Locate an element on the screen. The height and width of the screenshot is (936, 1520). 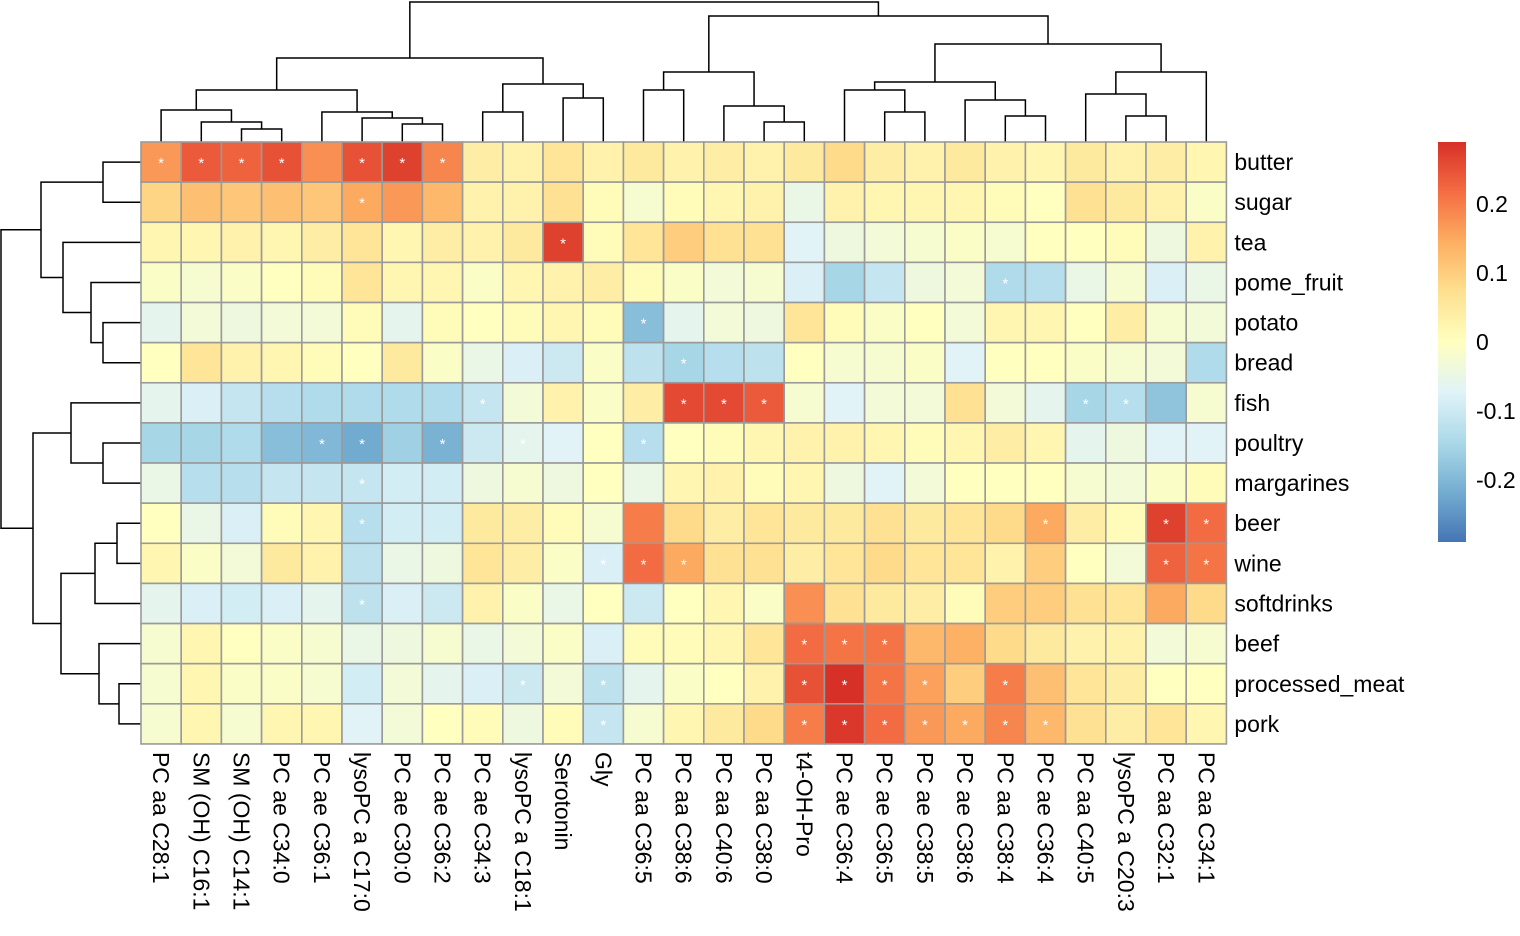
row-label: wine is located at coordinates (1257, 563).